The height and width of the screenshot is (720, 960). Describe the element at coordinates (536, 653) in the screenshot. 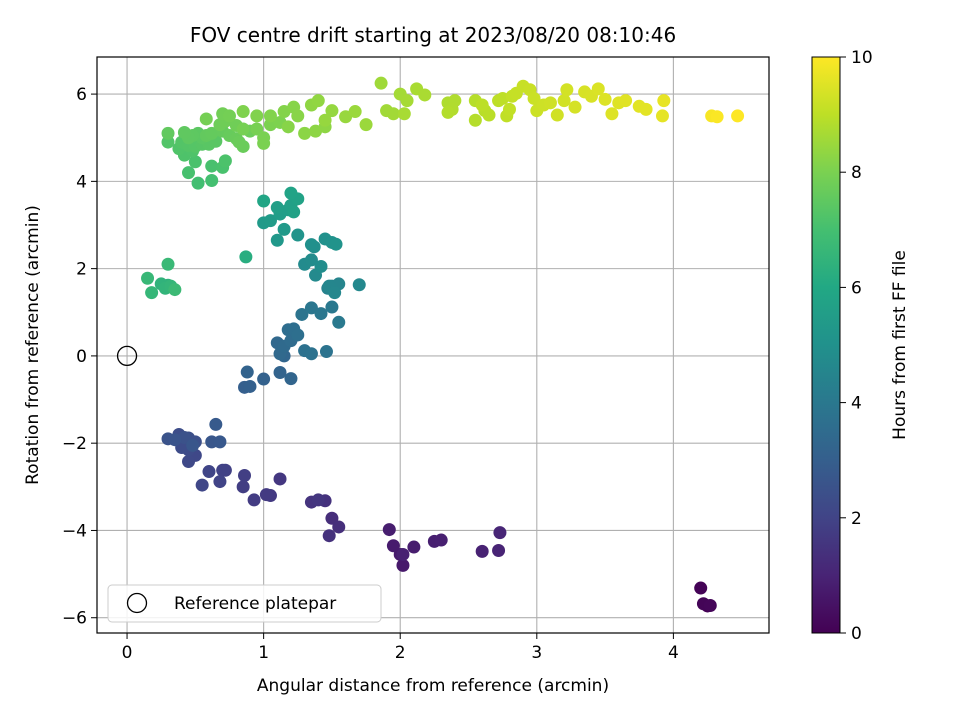

I see `x-tick-label: 3` at that location.